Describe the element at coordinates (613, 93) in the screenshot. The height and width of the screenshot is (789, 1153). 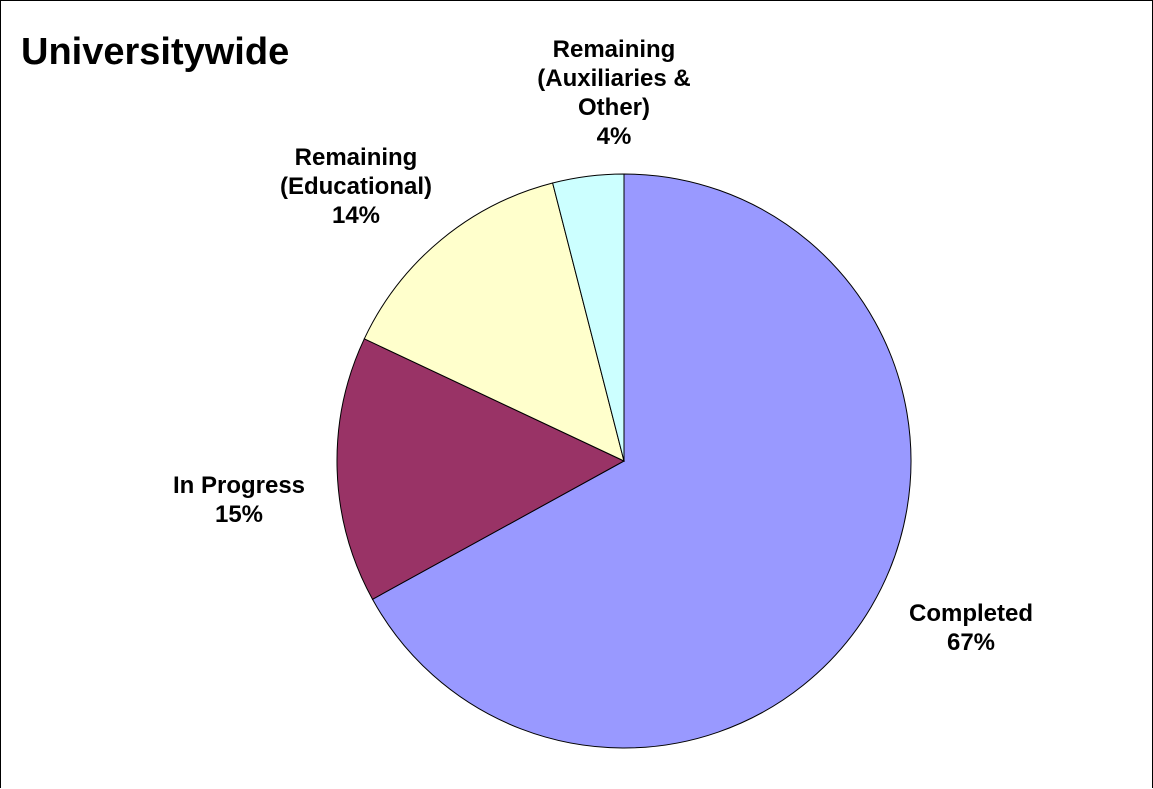
I see `slice-label: Remaining (Auxiliaries & Other) 4%` at that location.